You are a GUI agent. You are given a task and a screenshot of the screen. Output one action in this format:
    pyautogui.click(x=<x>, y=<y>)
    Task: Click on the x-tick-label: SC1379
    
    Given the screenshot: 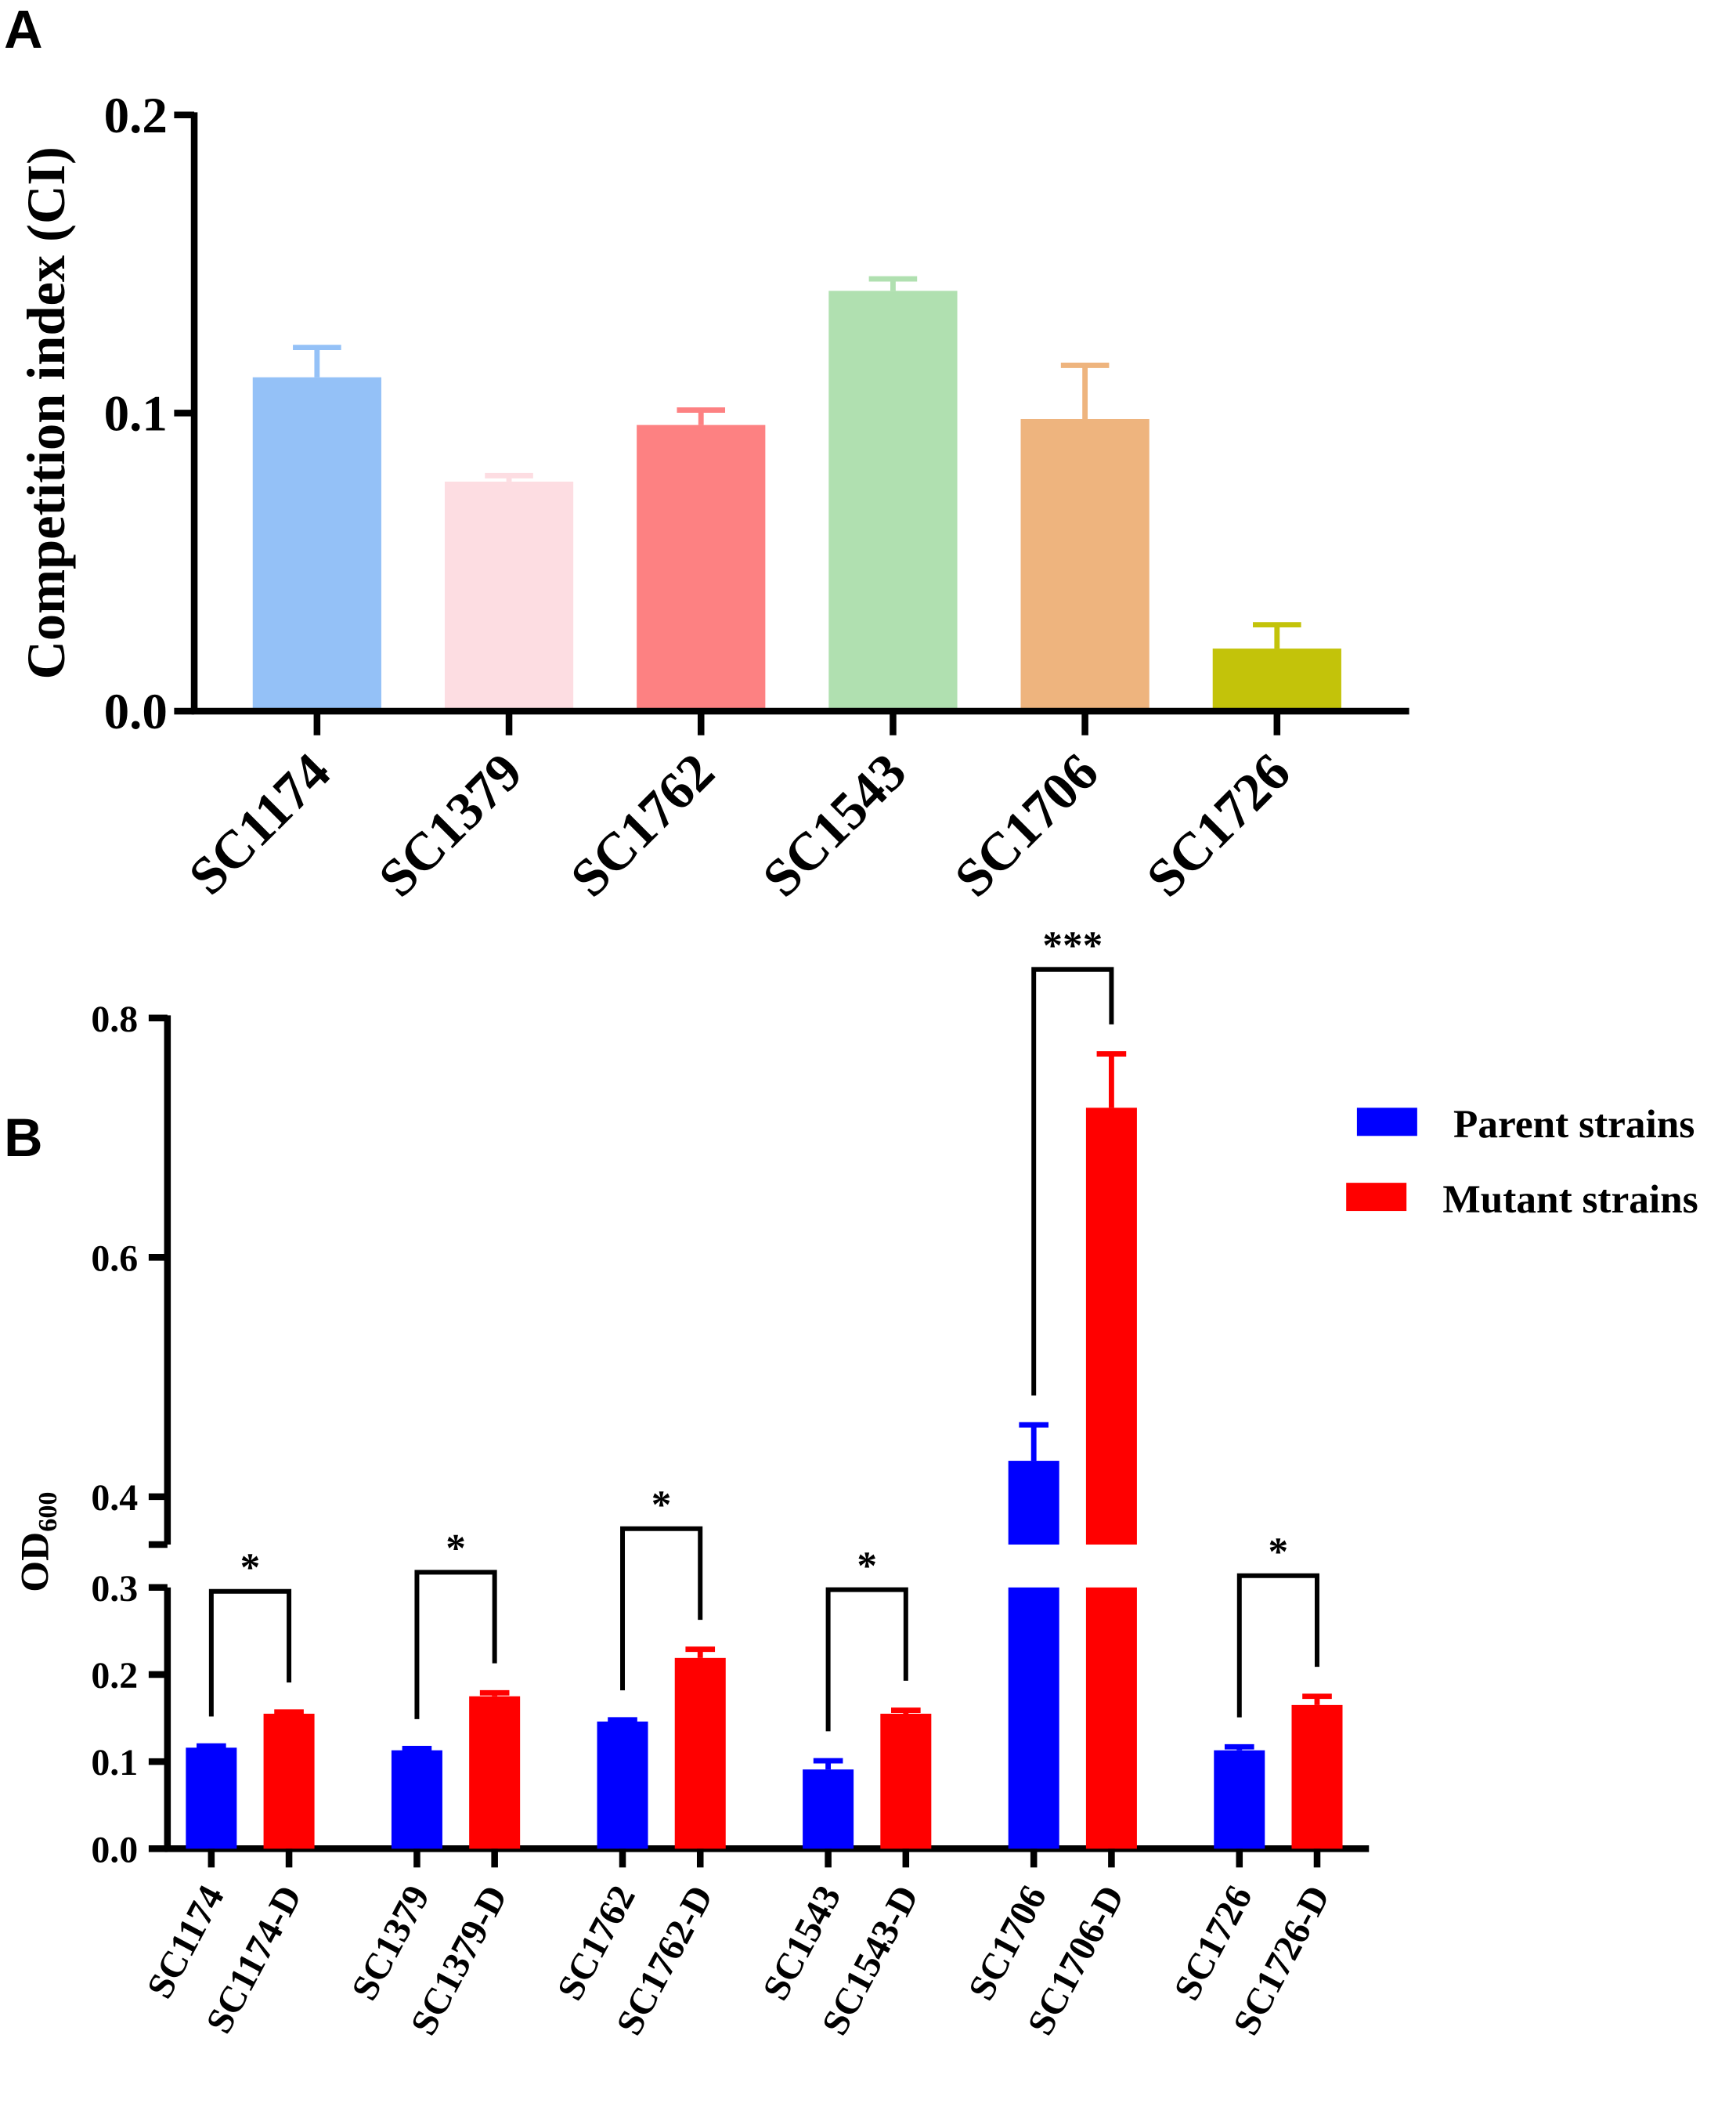 What is the action you would take?
    pyautogui.click(x=450, y=825)
    